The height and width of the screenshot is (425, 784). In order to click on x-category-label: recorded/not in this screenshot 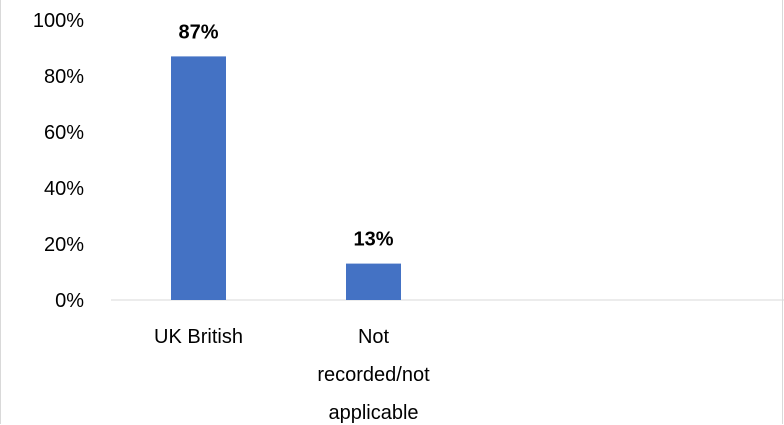, I will do `click(373, 375)`.